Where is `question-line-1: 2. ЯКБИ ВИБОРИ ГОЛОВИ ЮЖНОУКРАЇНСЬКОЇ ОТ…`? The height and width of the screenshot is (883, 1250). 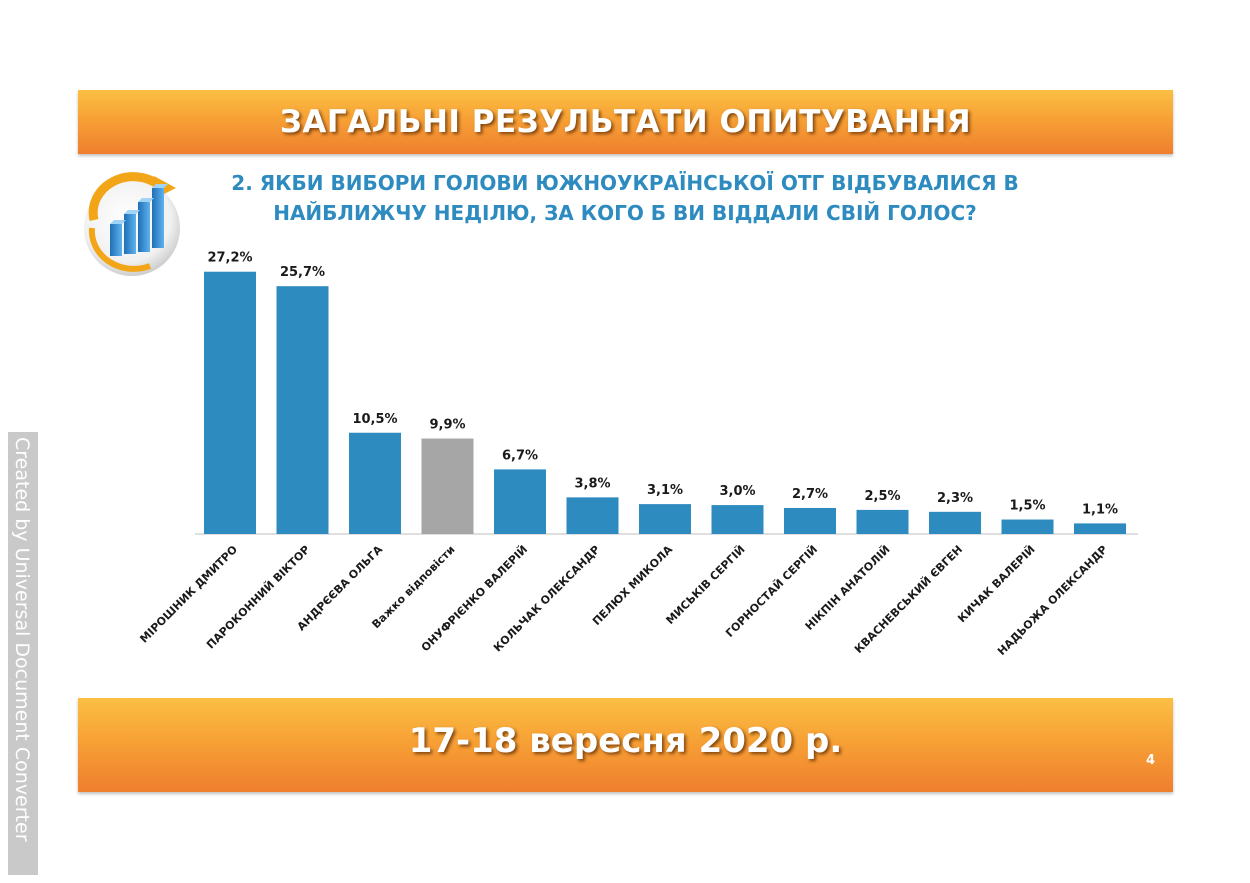 question-line-1: 2. ЯКБИ ВИБОРИ ГОЛОВИ ЮЖНОУКРАЇНСЬКОЇ ОТ… is located at coordinates (625, 183).